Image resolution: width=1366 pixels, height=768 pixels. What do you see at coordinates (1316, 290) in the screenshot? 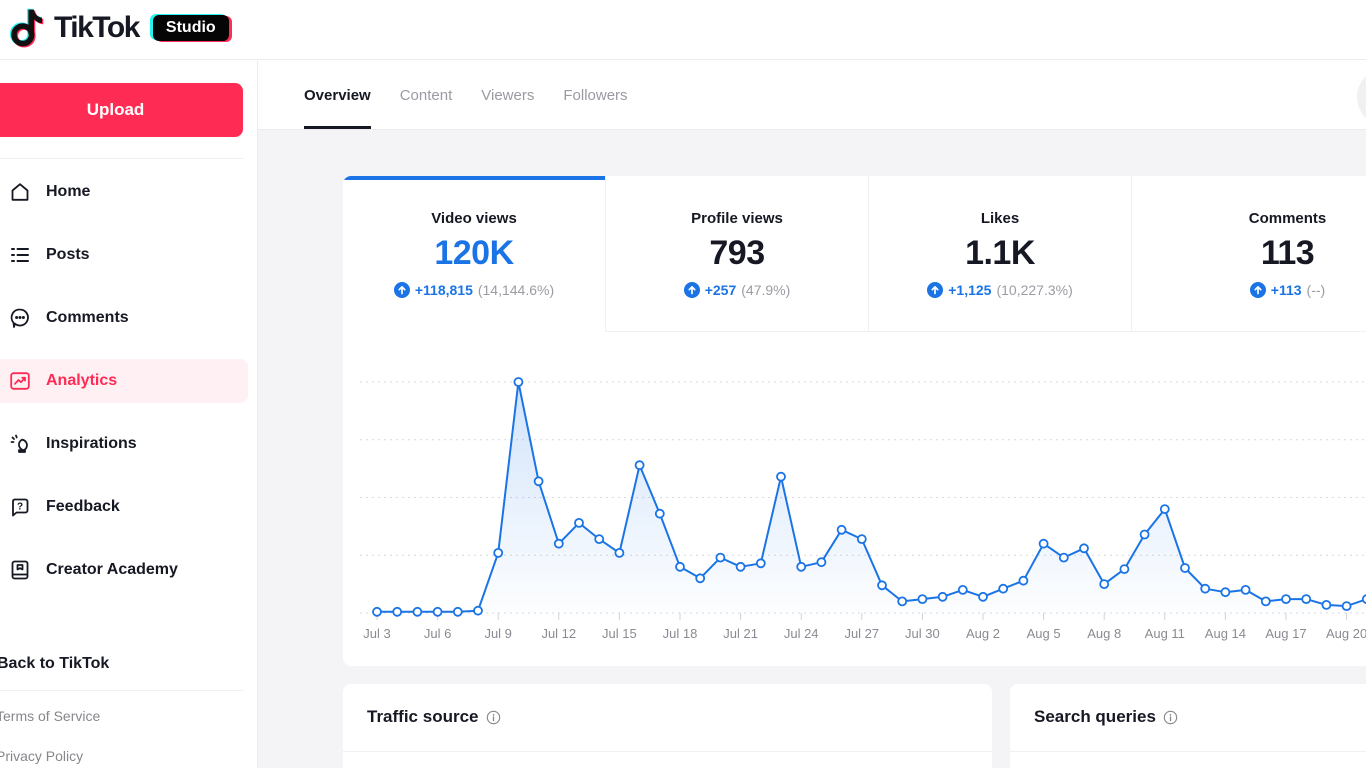
I see `delta-percent: (--)` at bounding box center [1316, 290].